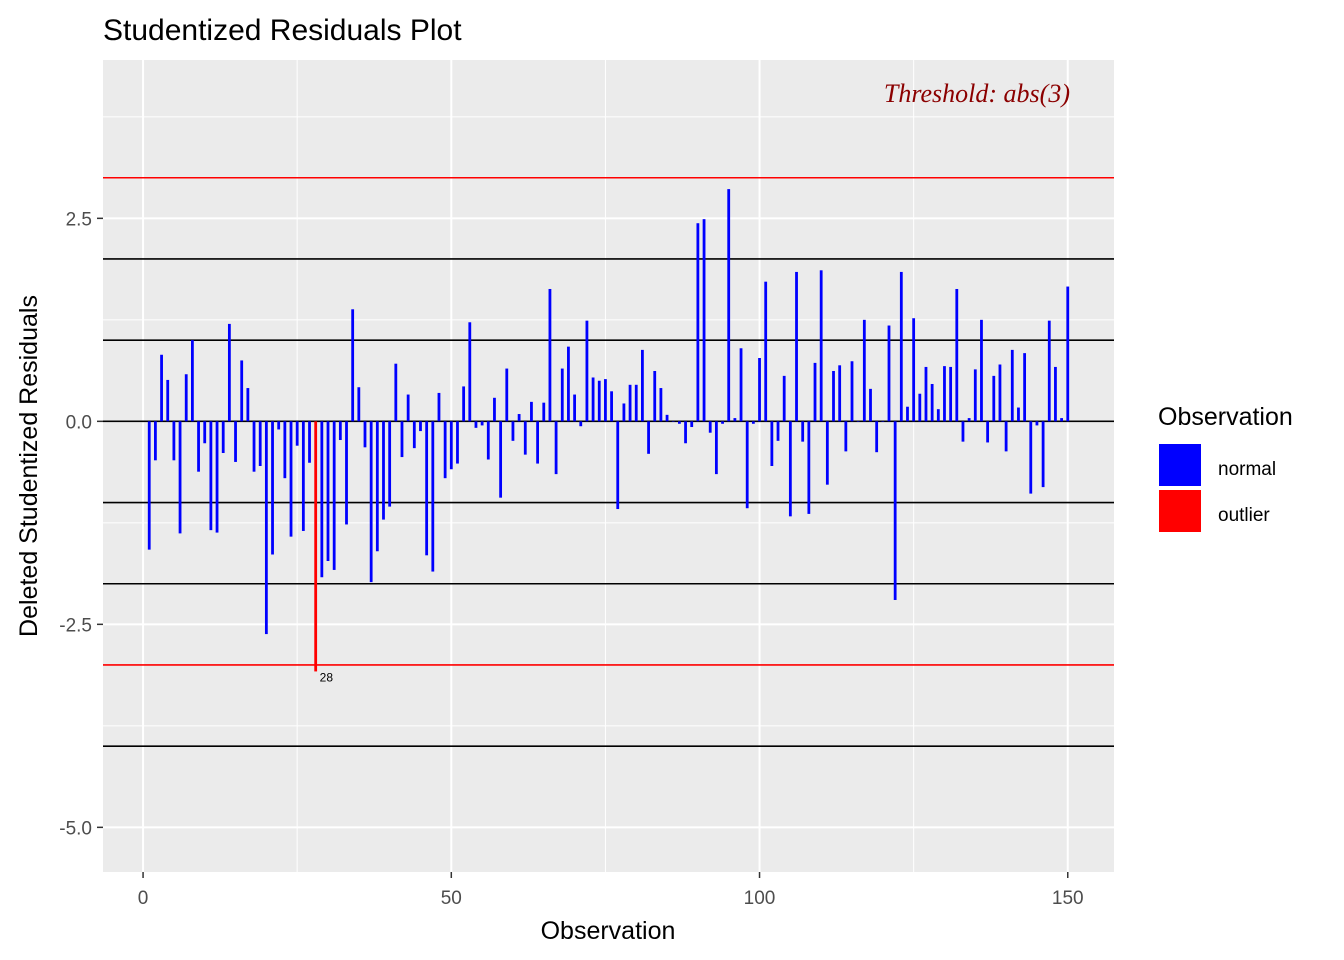  Describe the element at coordinates (75, 828) in the screenshot. I see `y-tick-label: -5.0` at that location.